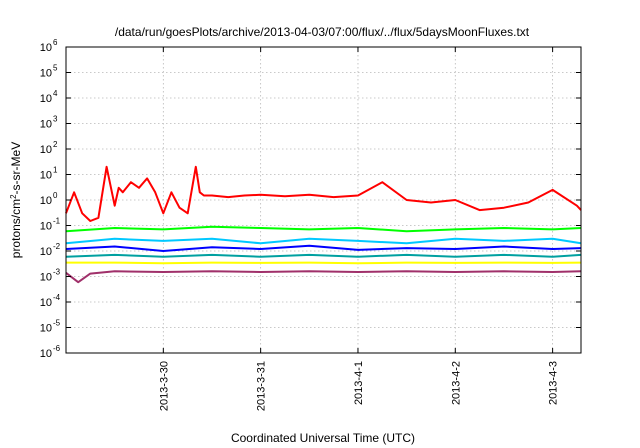 The image size is (640, 448). I want to click on x-tick-label: 2013-4-2, so click(456, 383).